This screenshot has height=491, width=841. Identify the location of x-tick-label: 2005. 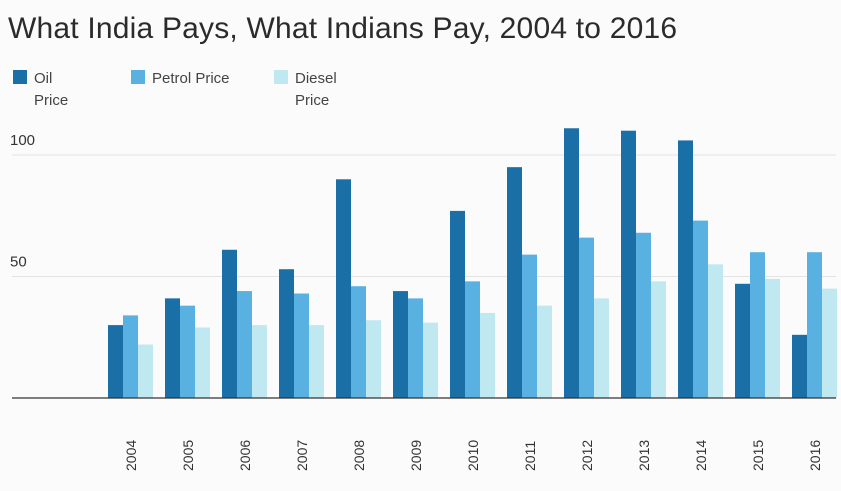
(188, 455).